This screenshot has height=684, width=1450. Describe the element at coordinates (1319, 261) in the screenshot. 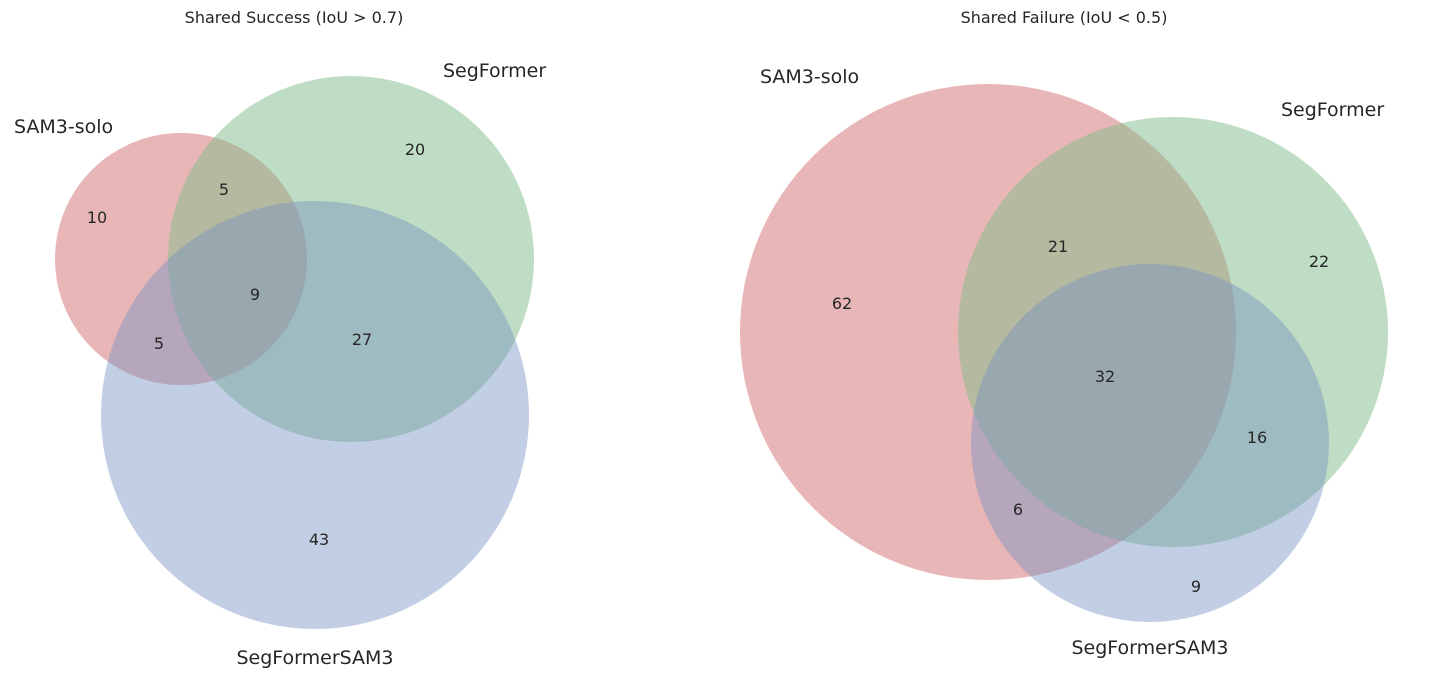

I see `region-count-segformer-only: 22` at that location.